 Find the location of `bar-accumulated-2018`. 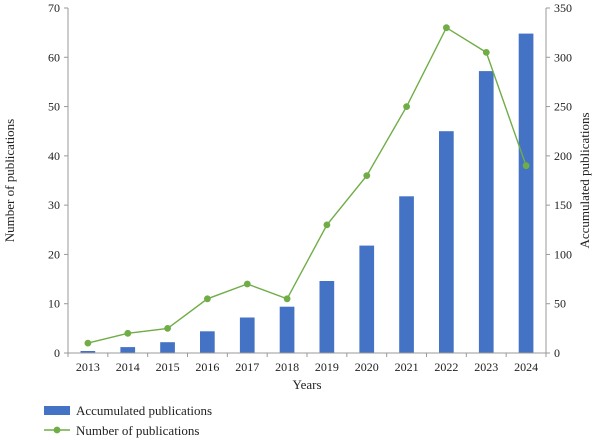

bar-accumulated-2018 is located at coordinates (287, 329).